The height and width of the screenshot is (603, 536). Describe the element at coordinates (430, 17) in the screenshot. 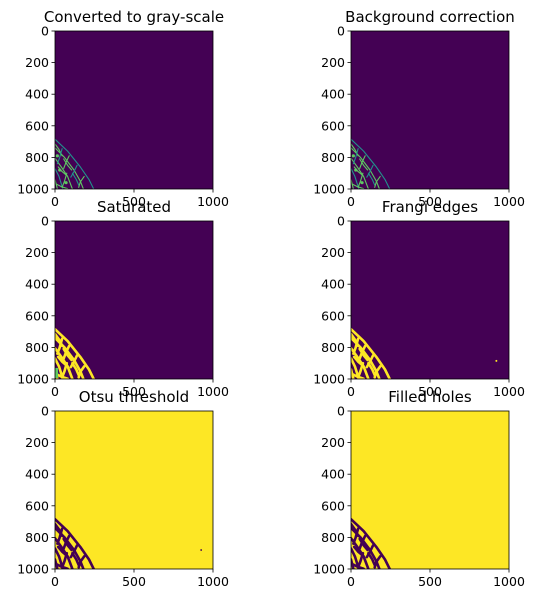

I see `panel-title: Background correction` at that location.